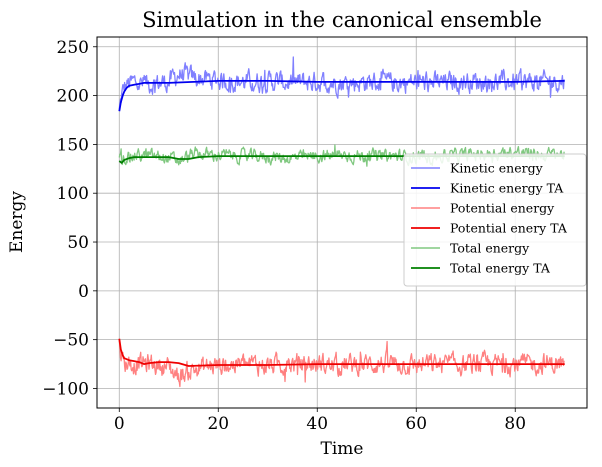 This screenshot has height=467, width=602. Describe the element at coordinates (490, 248) in the screenshot. I see `legend-label-total-energy: Total energy` at that location.